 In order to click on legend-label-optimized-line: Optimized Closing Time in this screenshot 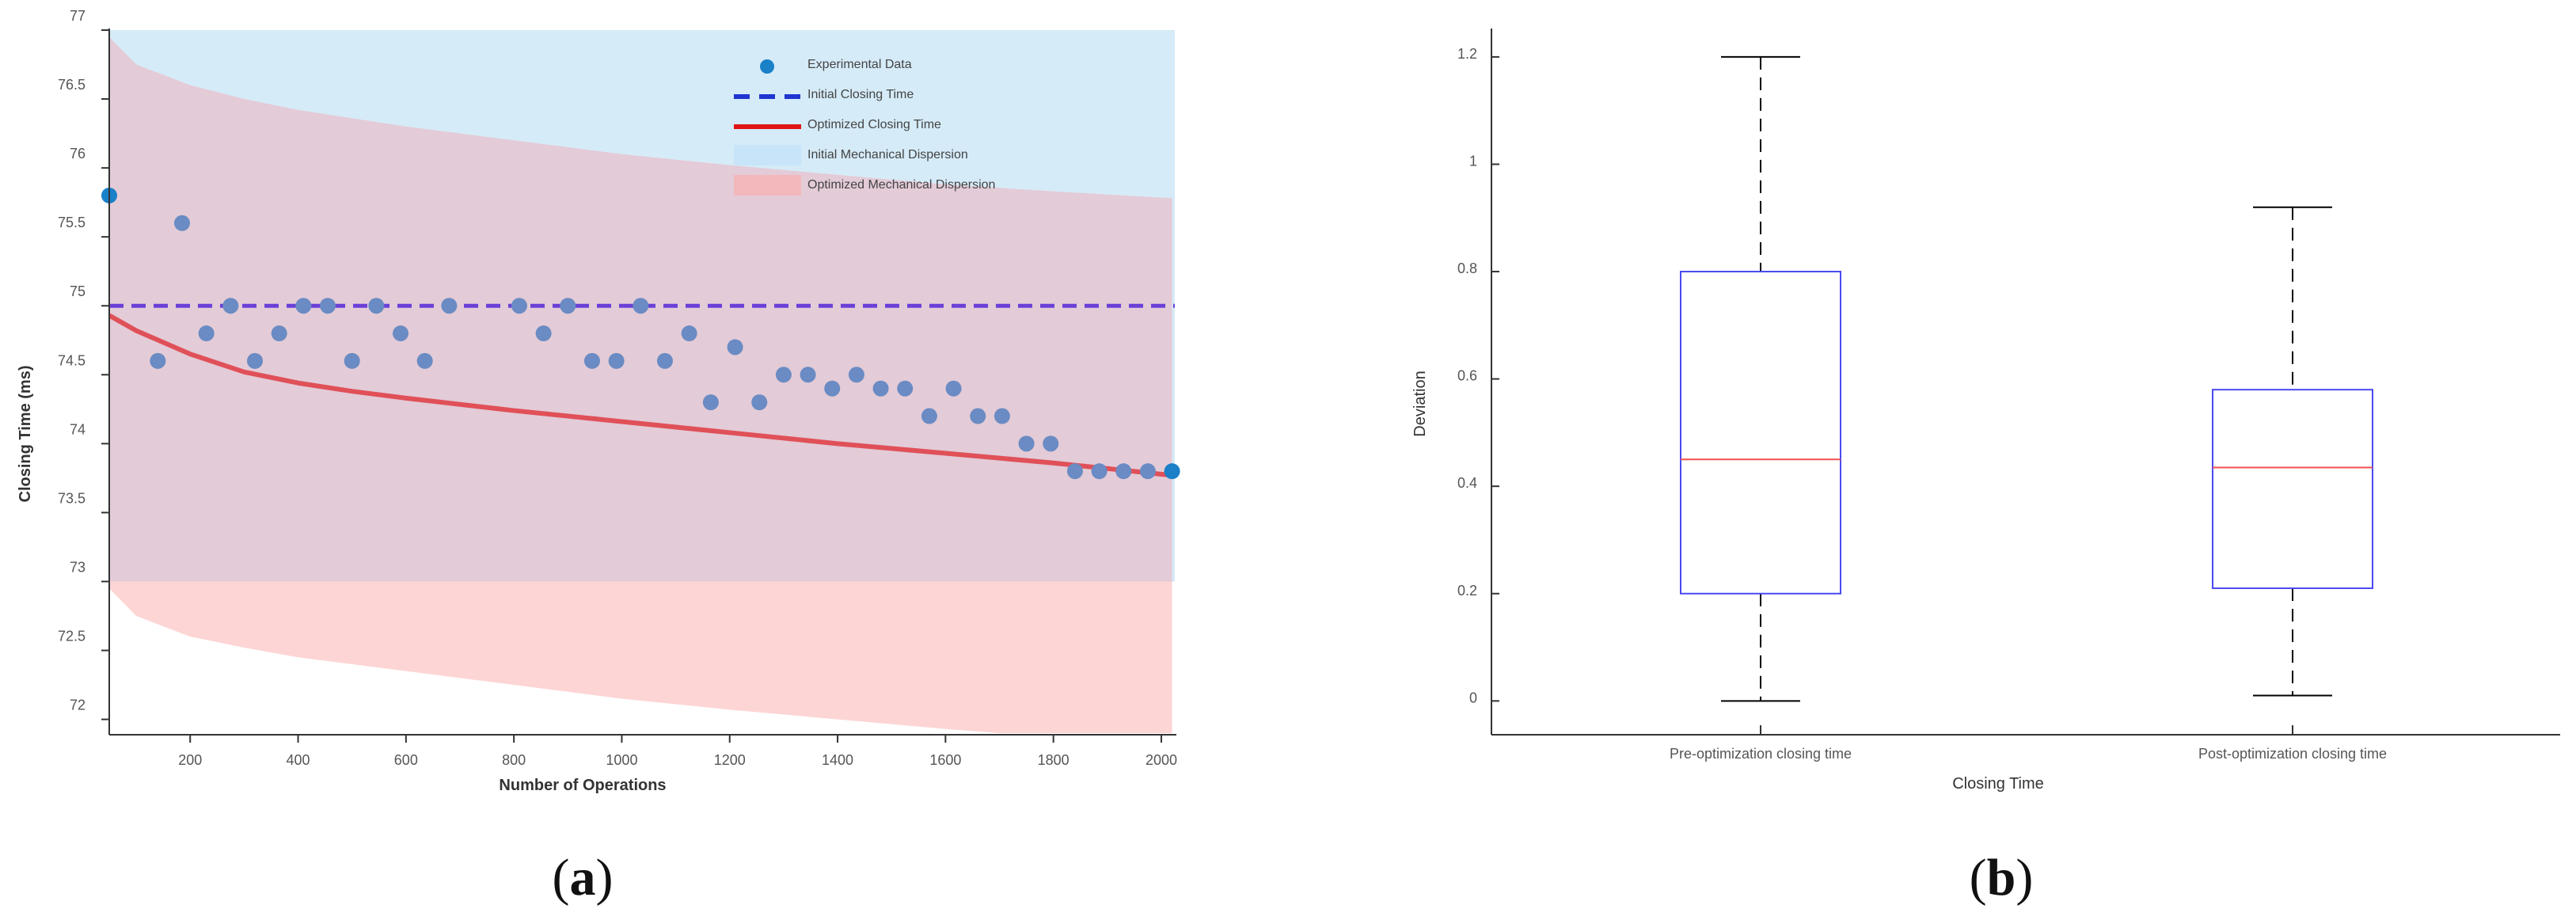, I will do `click(874, 124)`.